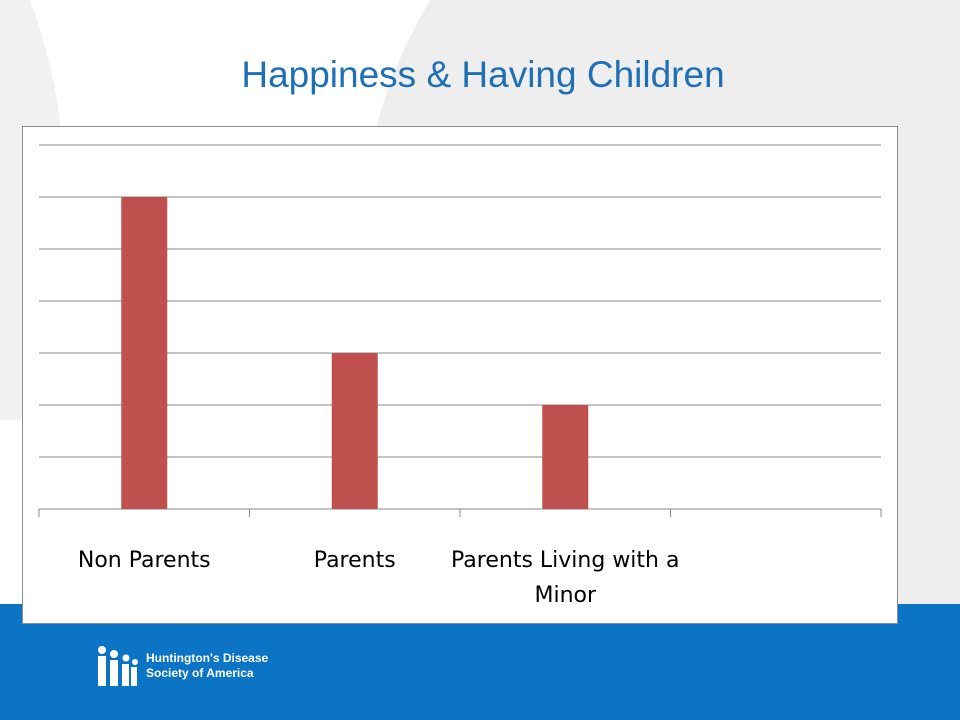  Describe the element at coordinates (483, 74) in the screenshot. I see `slide-title: Happiness & Having Children` at that location.